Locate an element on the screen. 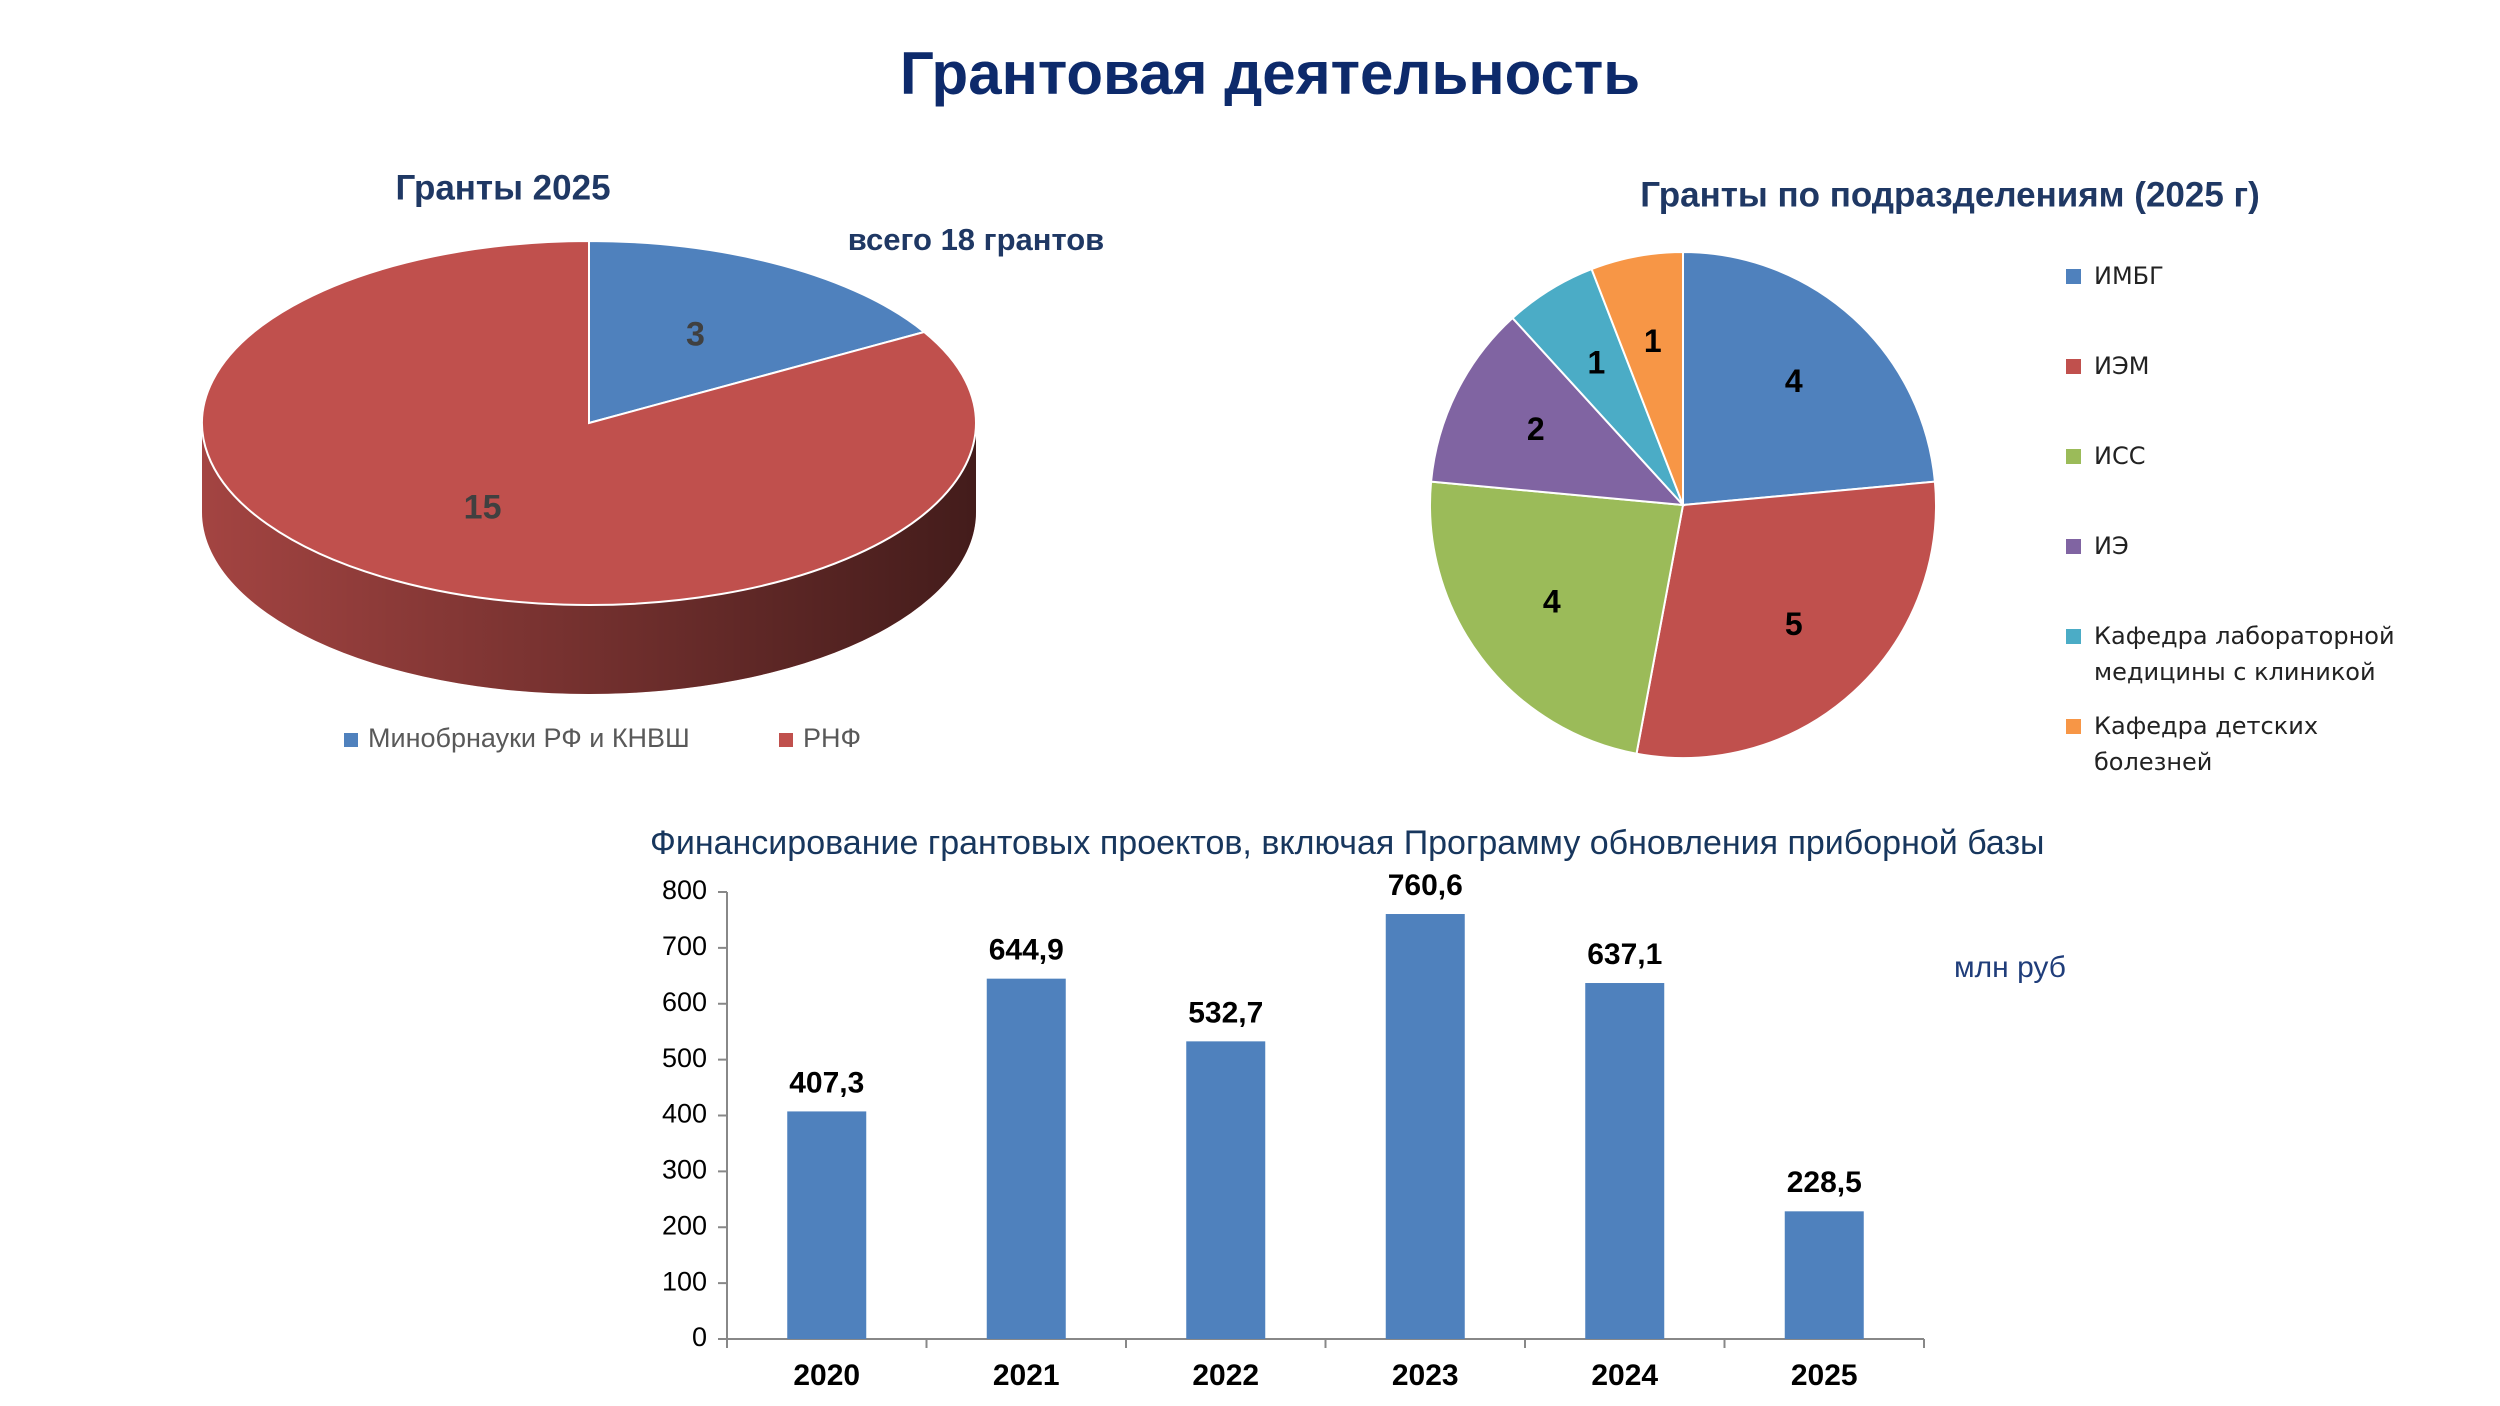 This screenshot has width=2500, height=1406. y-tick-label: 300 is located at coordinates (684, 1170).